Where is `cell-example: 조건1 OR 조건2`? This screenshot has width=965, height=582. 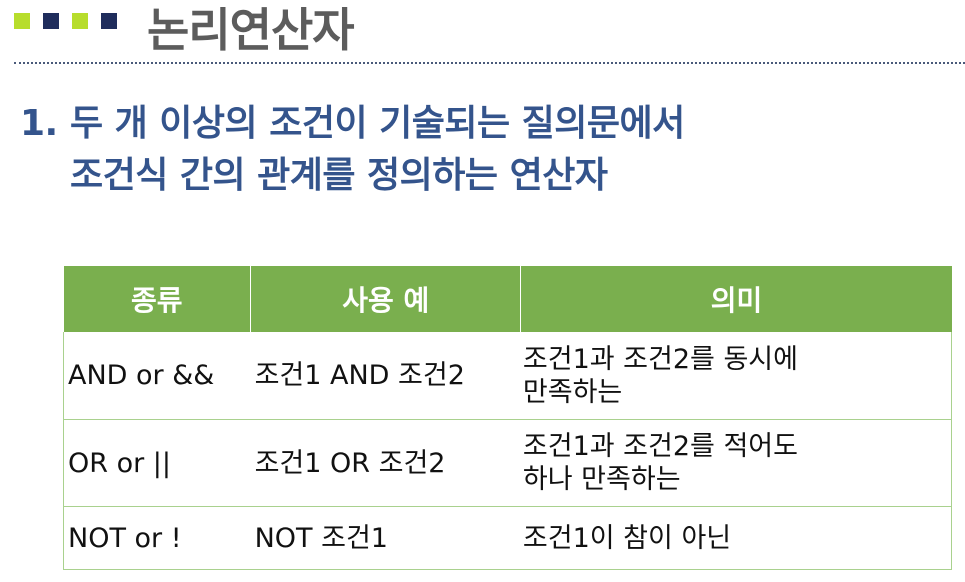 cell-example: 조건1 OR 조건2 is located at coordinates (385, 463).